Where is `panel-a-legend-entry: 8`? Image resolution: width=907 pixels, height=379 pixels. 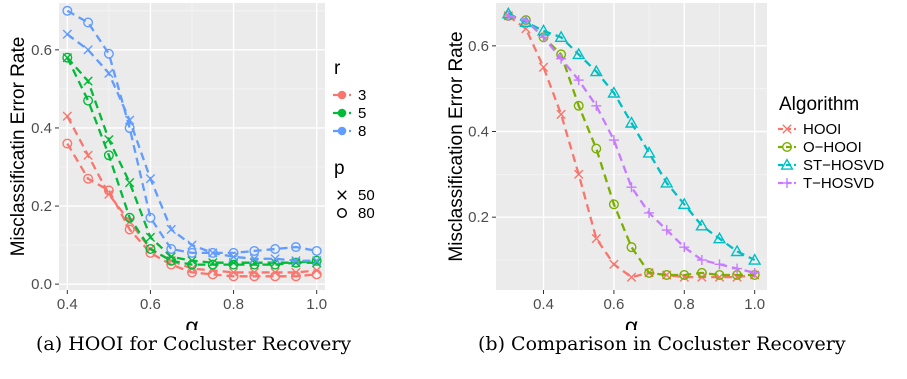 panel-a-legend-entry: 8 is located at coordinates (349, 131).